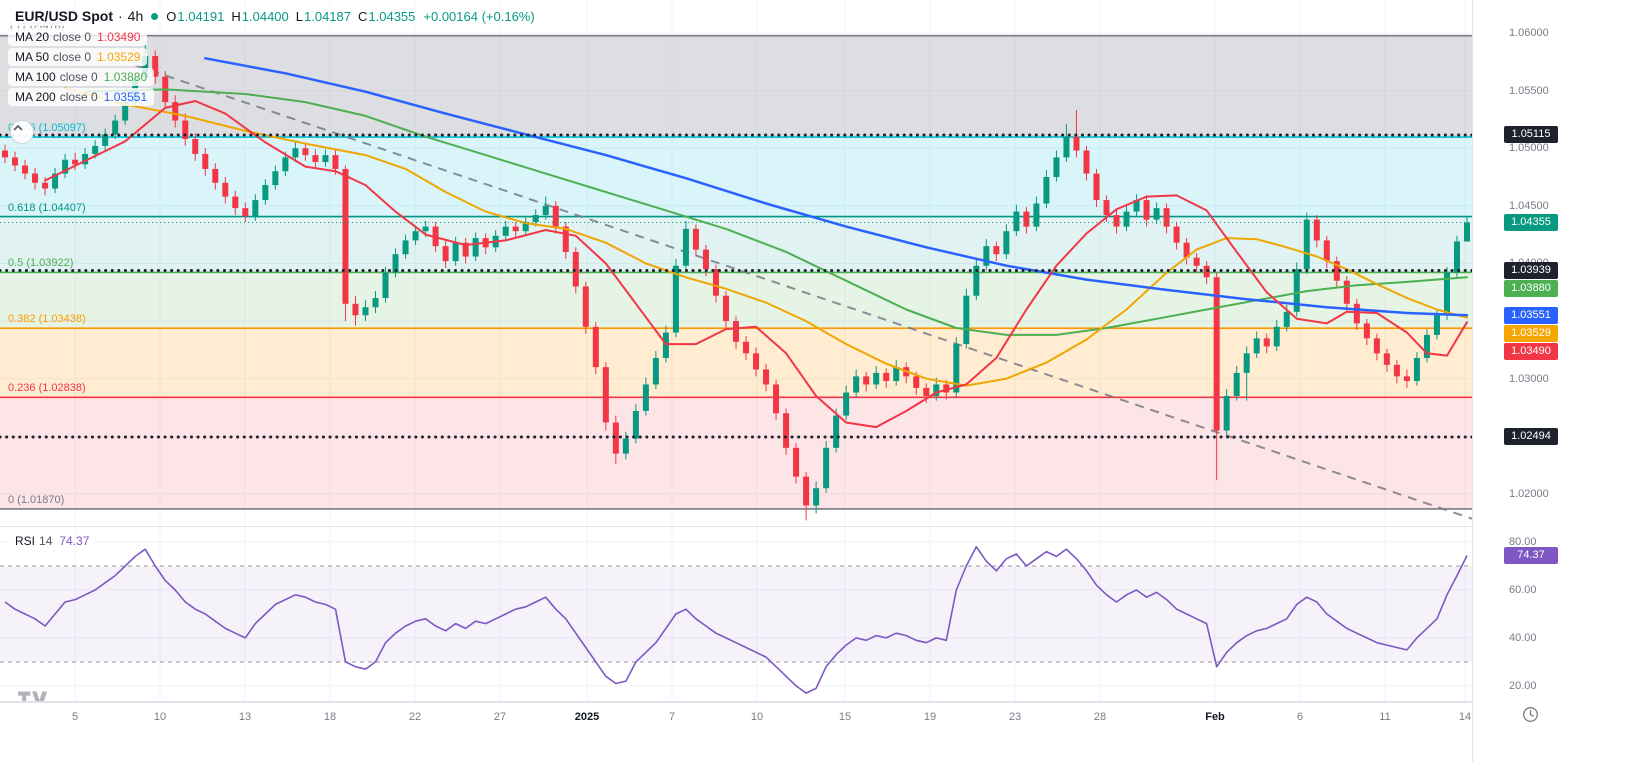 The width and height of the screenshot is (1629, 762). Describe the element at coordinates (41, 263) in the screenshot. I see `fib-level-label: 0.5 (1.03922)` at that location.